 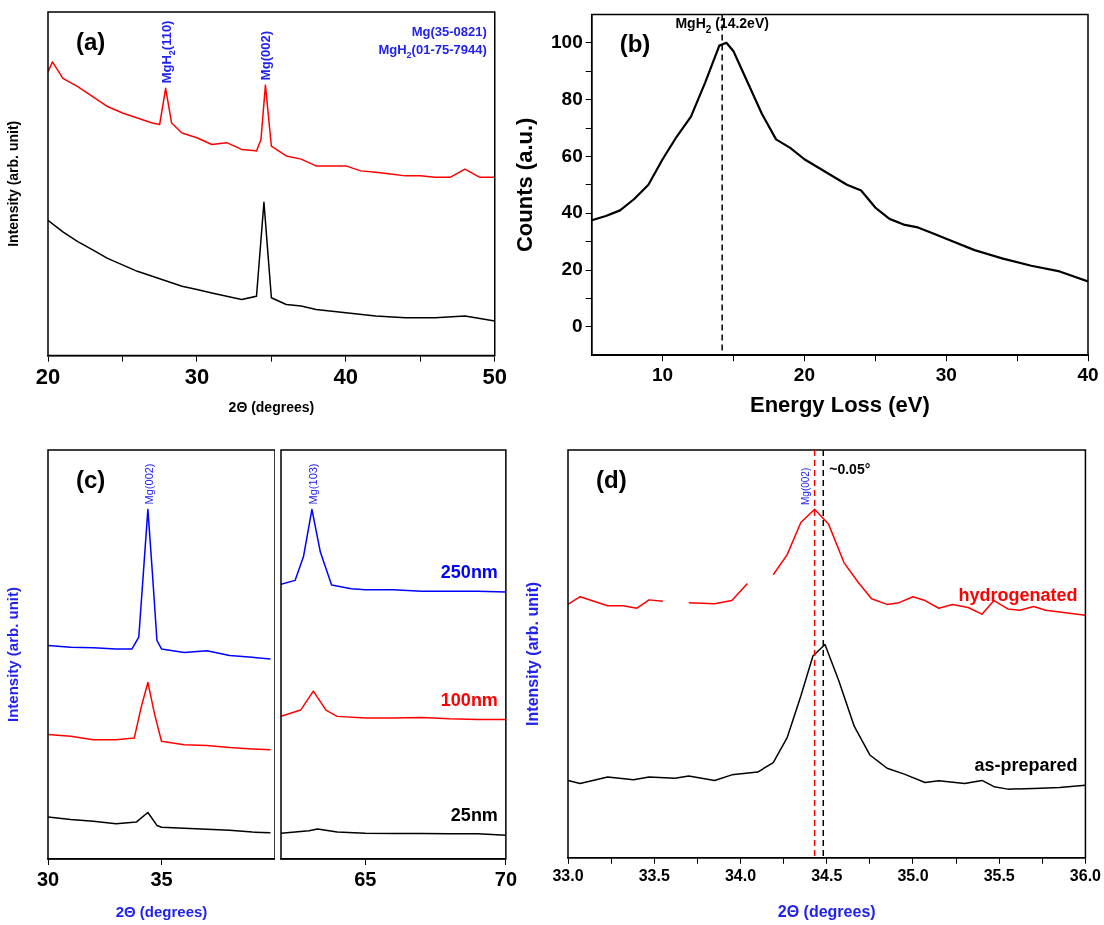 What do you see at coordinates (572, 269) in the screenshot?
I see `y-tick-label: 20` at bounding box center [572, 269].